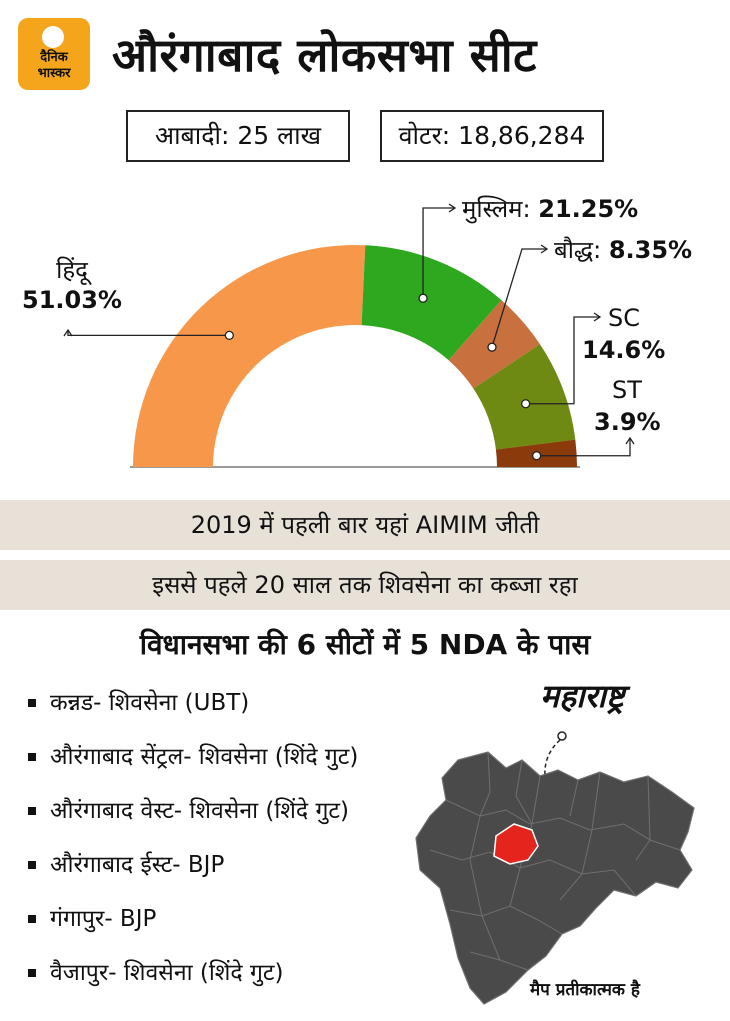 This screenshot has height=1021, width=730. What do you see at coordinates (624, 318) in the screenshot?
I see `label-sc: SC` at bounding box center [624, 318].